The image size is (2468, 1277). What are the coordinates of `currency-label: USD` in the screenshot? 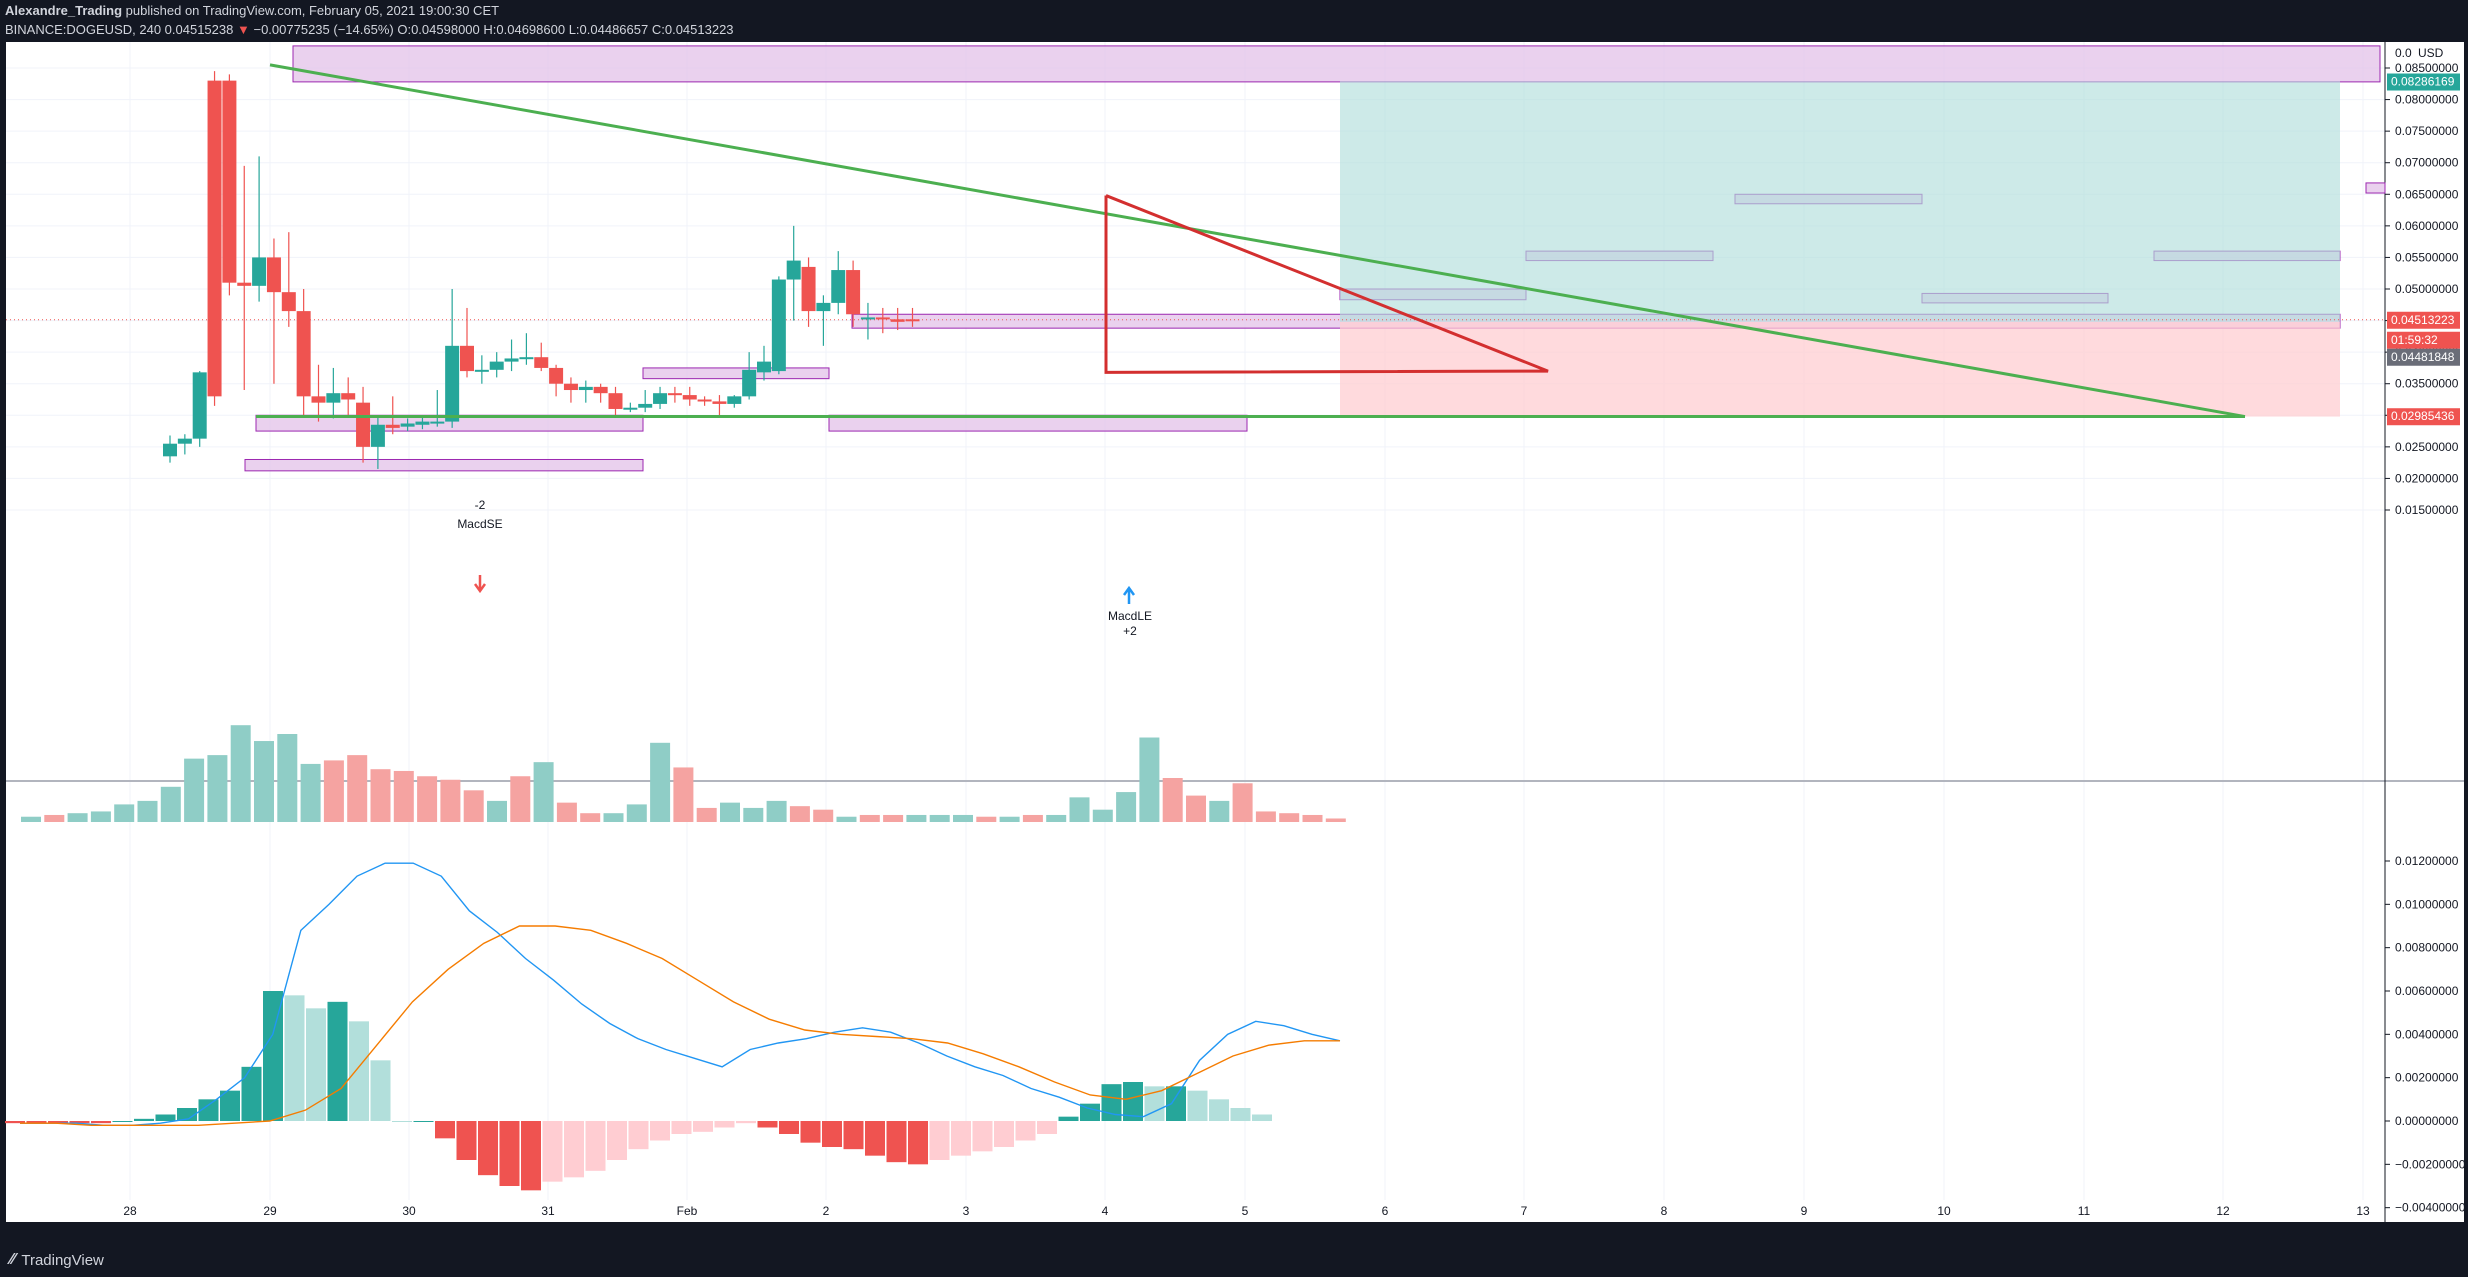 It's located at (2431, 53).